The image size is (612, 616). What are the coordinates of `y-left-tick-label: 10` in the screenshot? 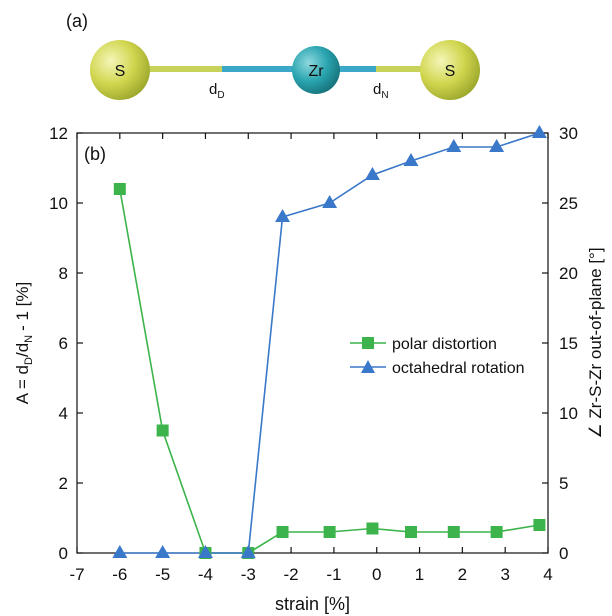 It's located at (58, 203).